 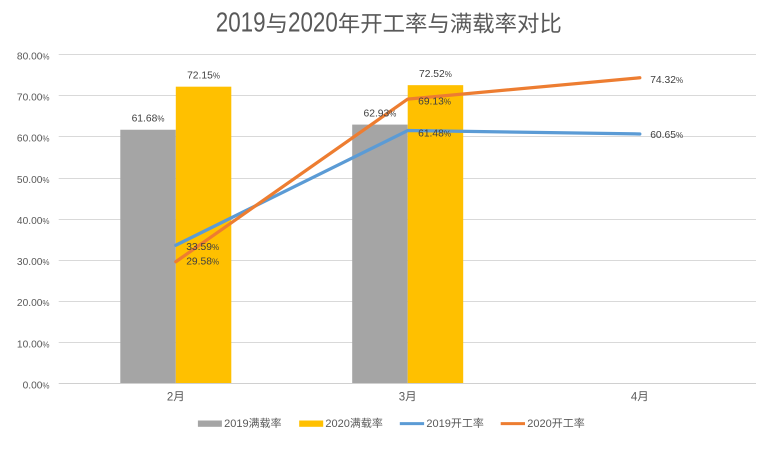 I want to click on svg-text: 4, so click(x=634, y=397).